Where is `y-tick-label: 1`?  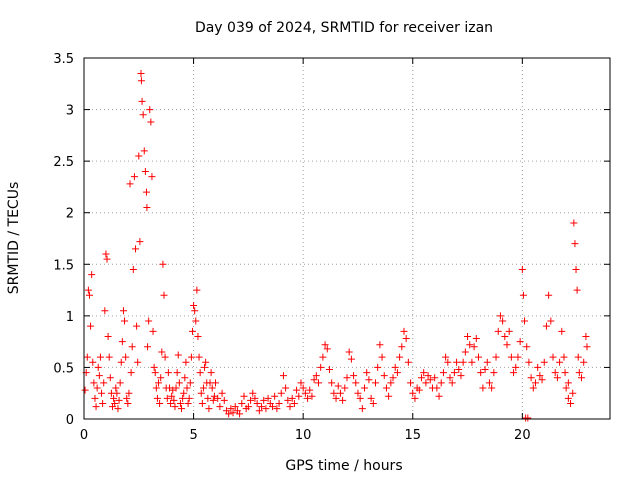 y-tick-label: 1 is located at coordinates (70, 317).